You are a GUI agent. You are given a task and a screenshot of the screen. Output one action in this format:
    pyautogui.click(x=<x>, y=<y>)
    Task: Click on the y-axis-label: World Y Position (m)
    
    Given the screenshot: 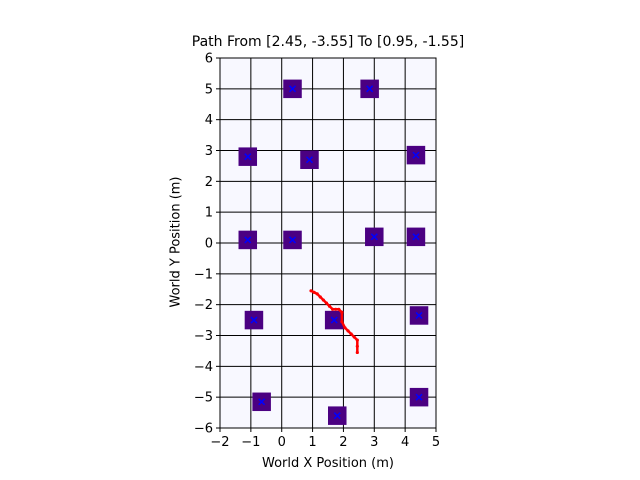 What is the action you would take?
    pyautogui.click(x=176, y=242)
    